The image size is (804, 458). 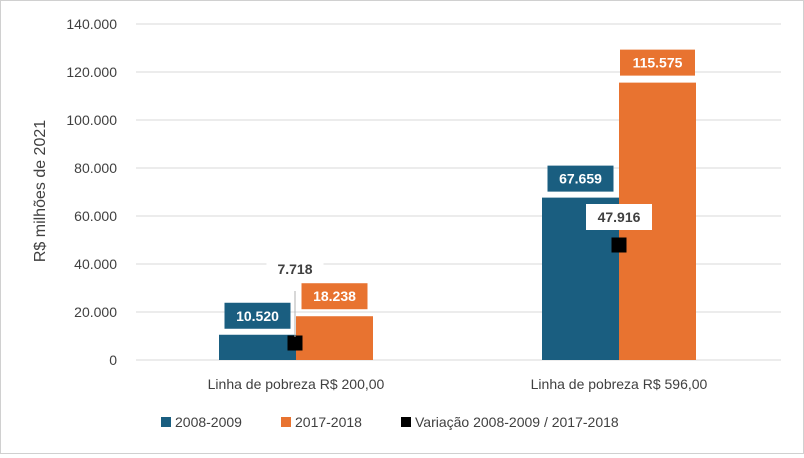 I want to click on data-label-2017-2018-text: 115.575, so click(x=658, y=63).